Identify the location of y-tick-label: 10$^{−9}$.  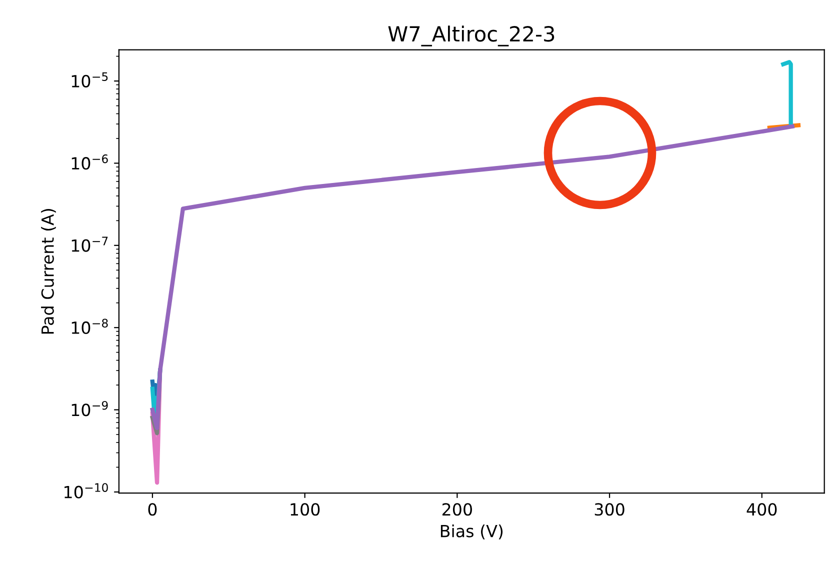
(90, 408).